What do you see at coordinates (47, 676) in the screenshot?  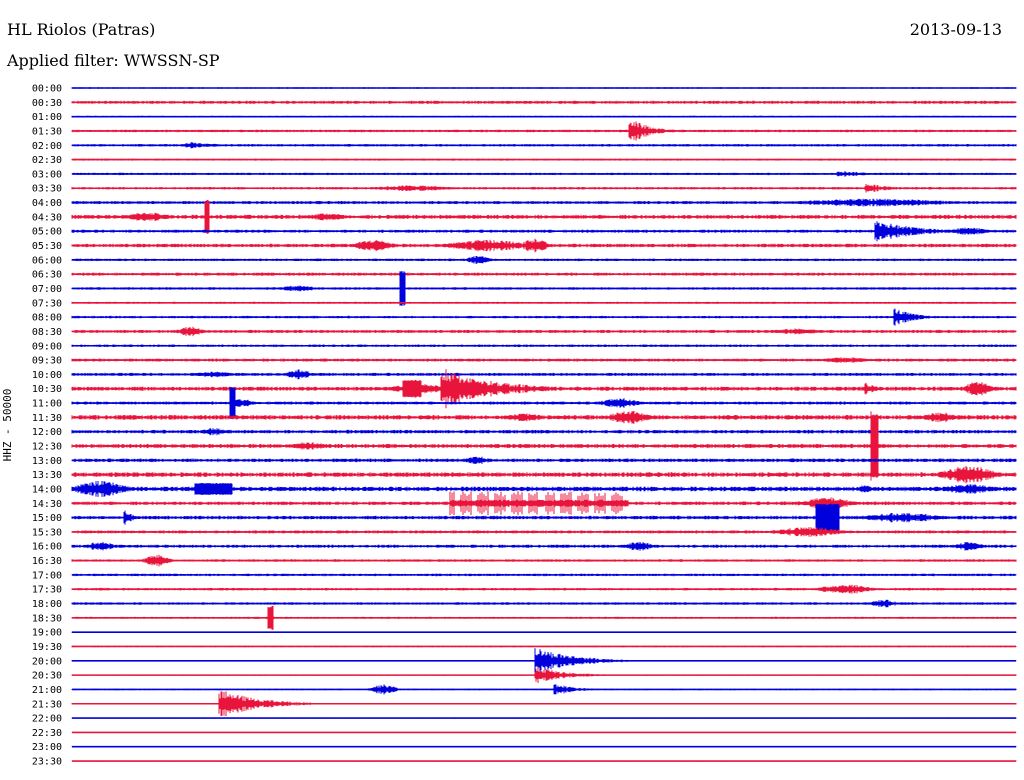 I see `row-time-label: 20:30` at bounding box center [47, 676].